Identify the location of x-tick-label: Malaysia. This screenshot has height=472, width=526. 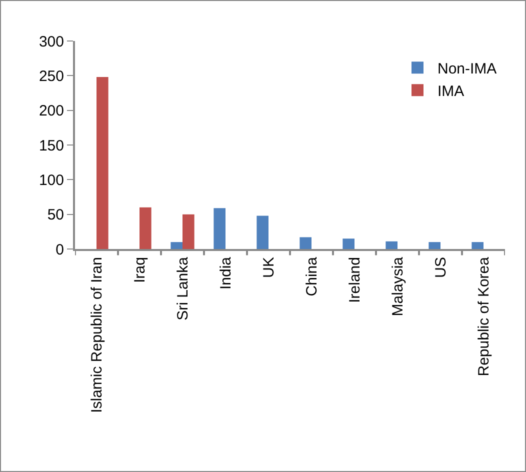
(397, 286).